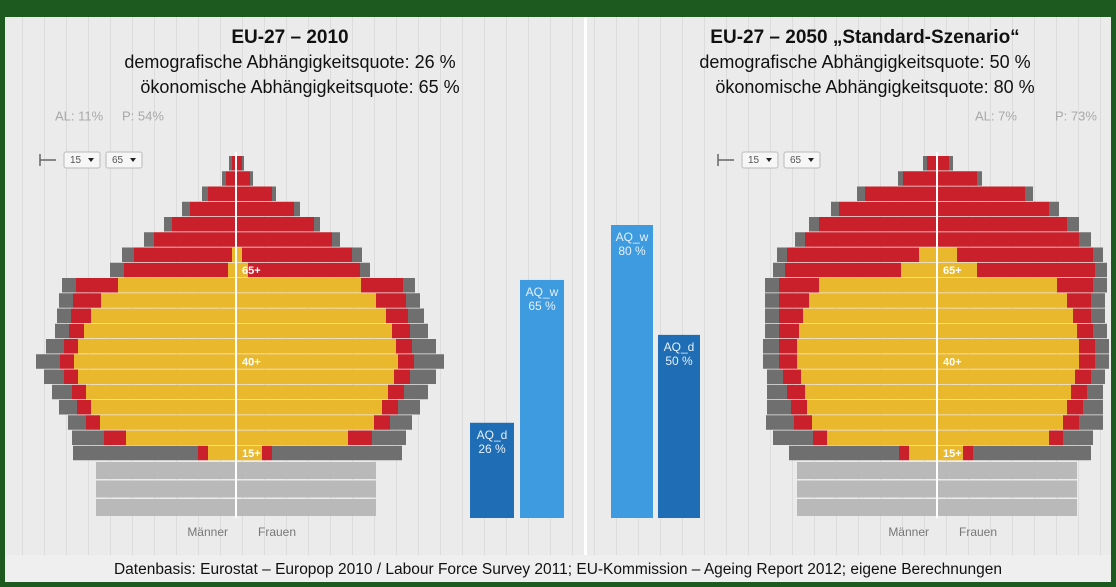 The height and width of the screenshot is (587, 1116). I want to click on bar-value-label: 65 %, so click(542, 306).